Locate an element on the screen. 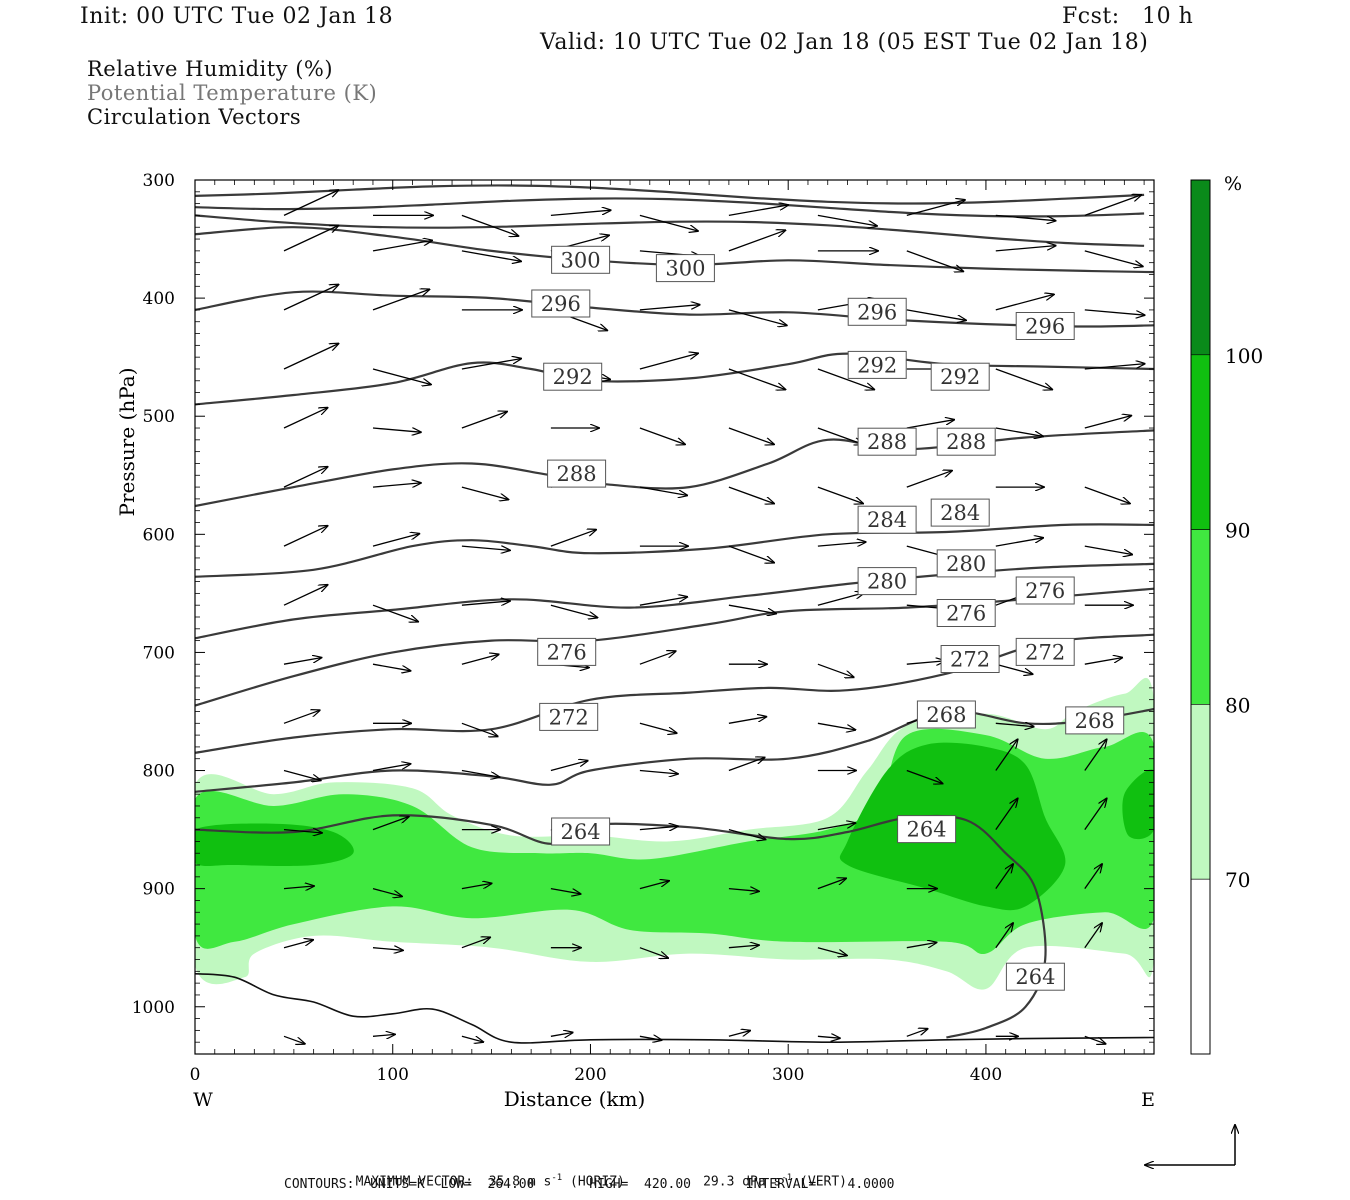  contour-label: 264 is located at coordinates (581, 832).